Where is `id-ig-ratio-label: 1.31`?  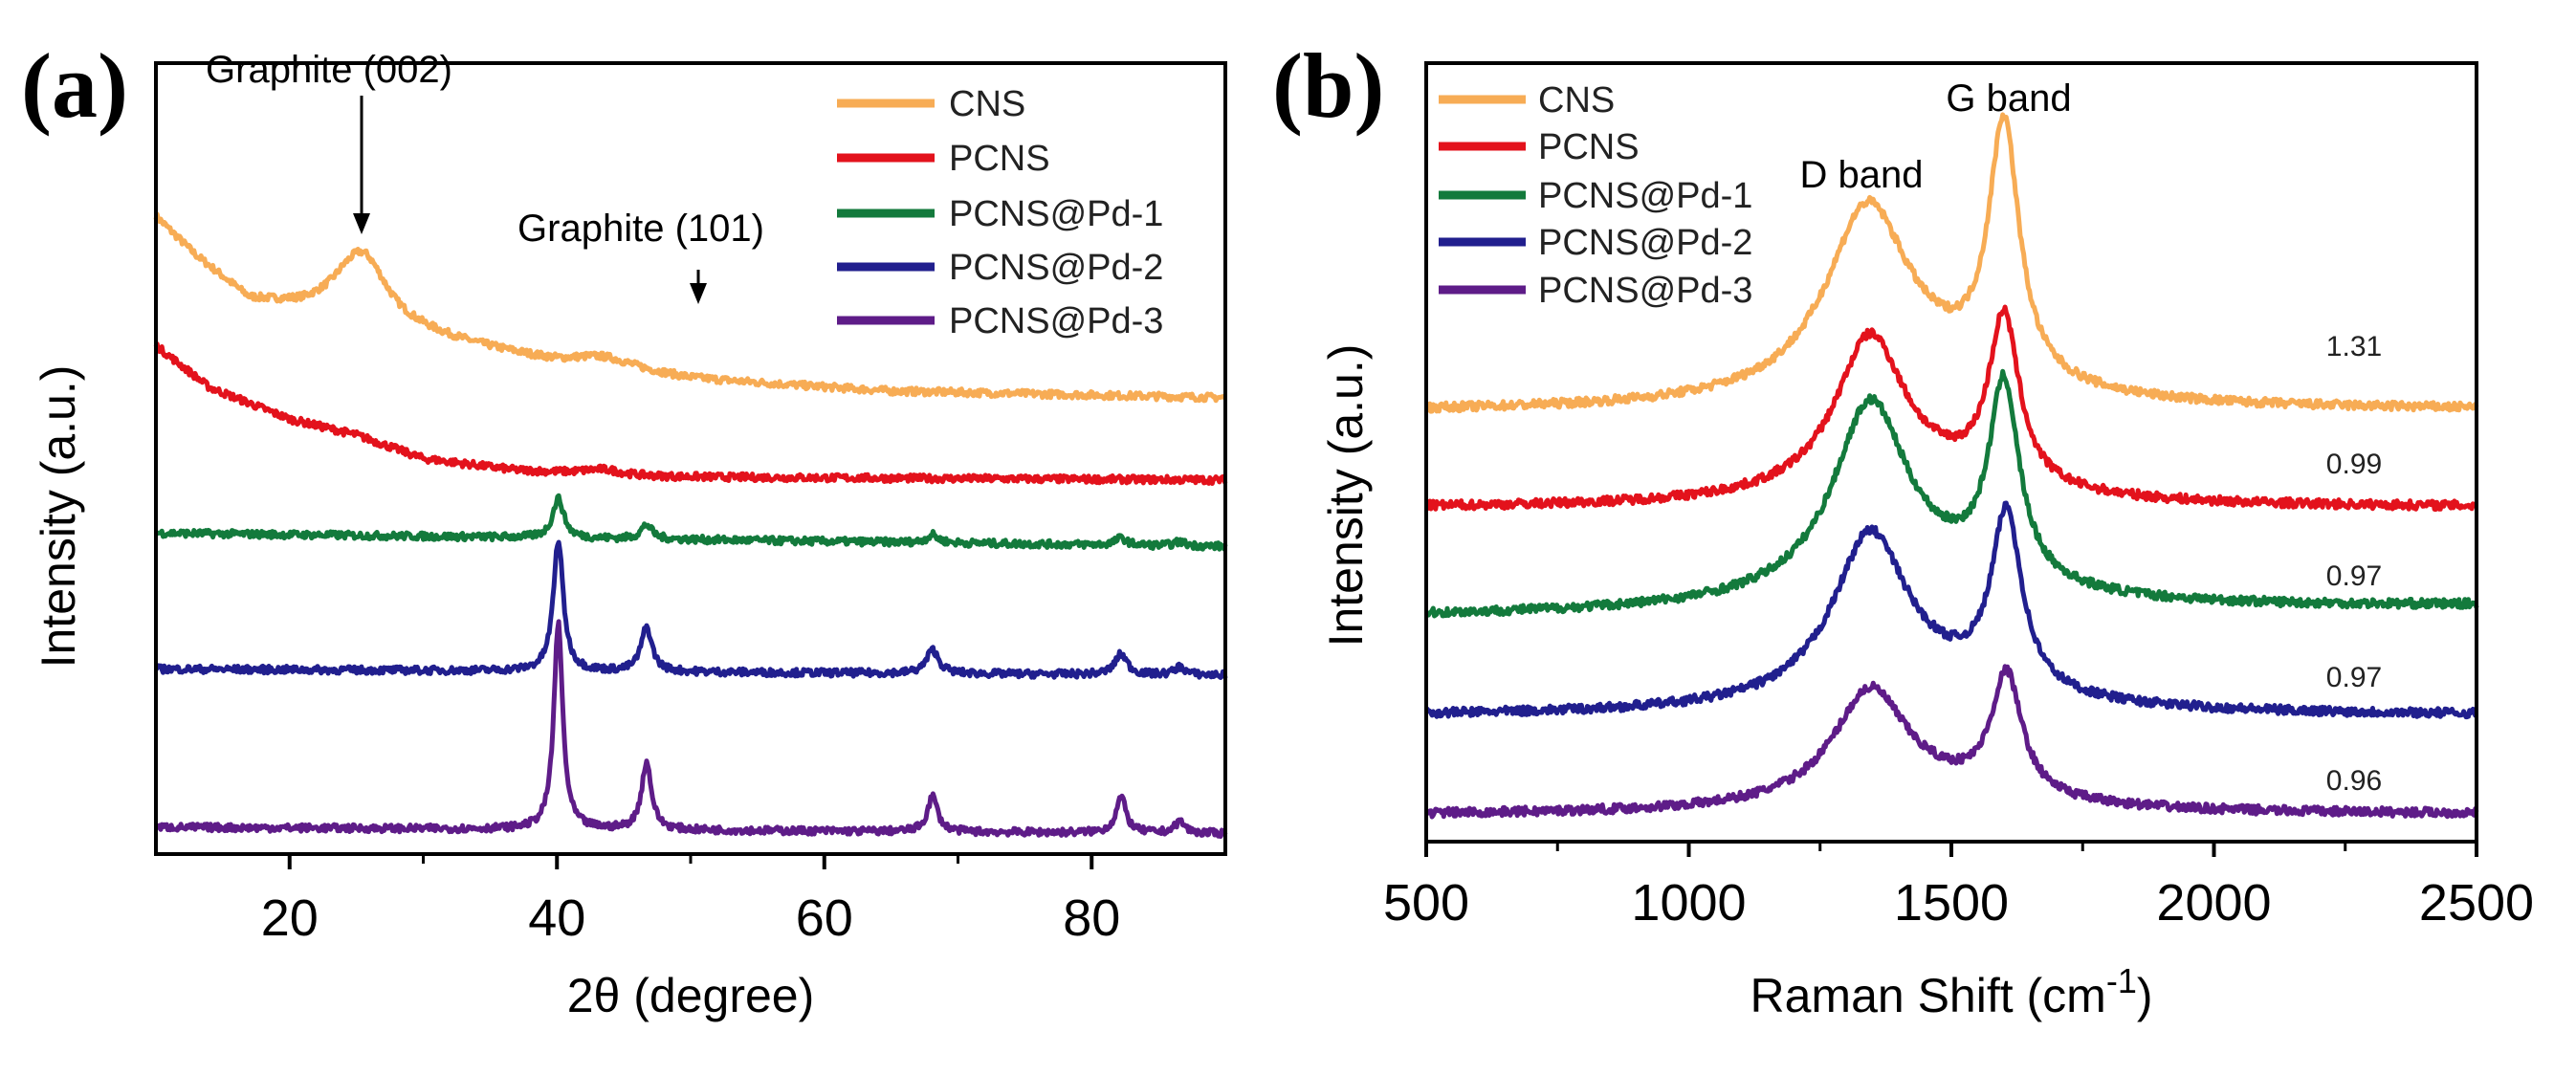 id-ig-ratio-label: 1.31 is located at coordinates (2354, 347).